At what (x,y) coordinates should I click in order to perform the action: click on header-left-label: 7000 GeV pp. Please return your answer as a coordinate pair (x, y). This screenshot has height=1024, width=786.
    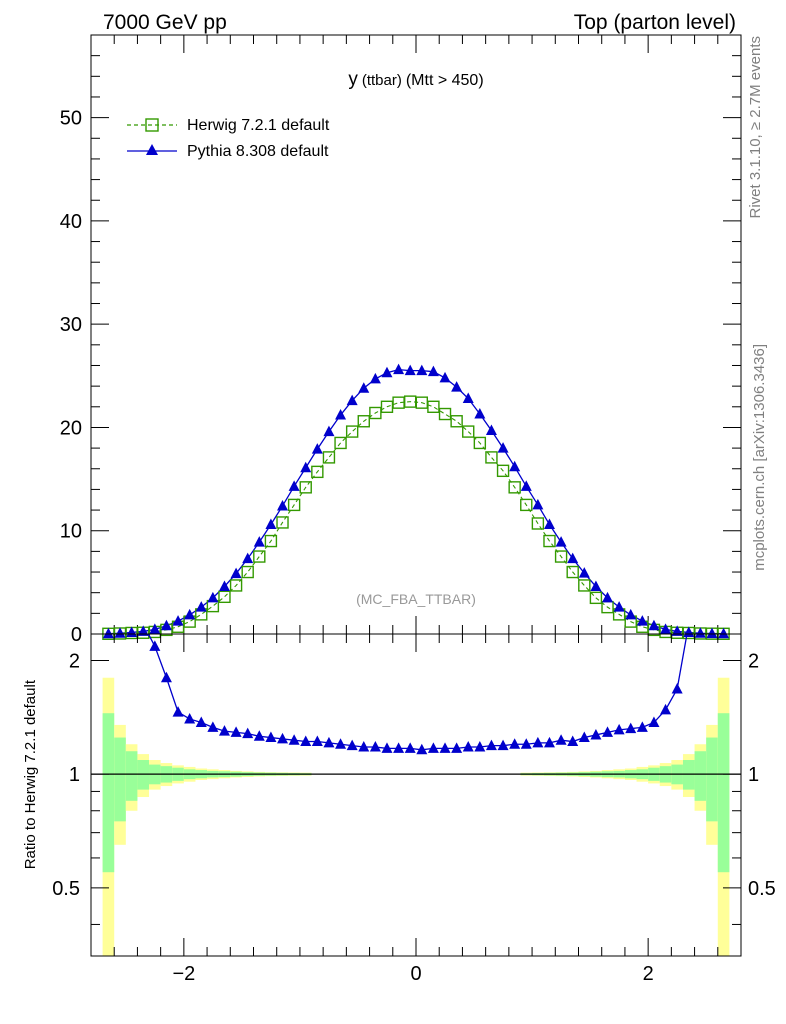
    Looking at the image, I should click on (165, 22).